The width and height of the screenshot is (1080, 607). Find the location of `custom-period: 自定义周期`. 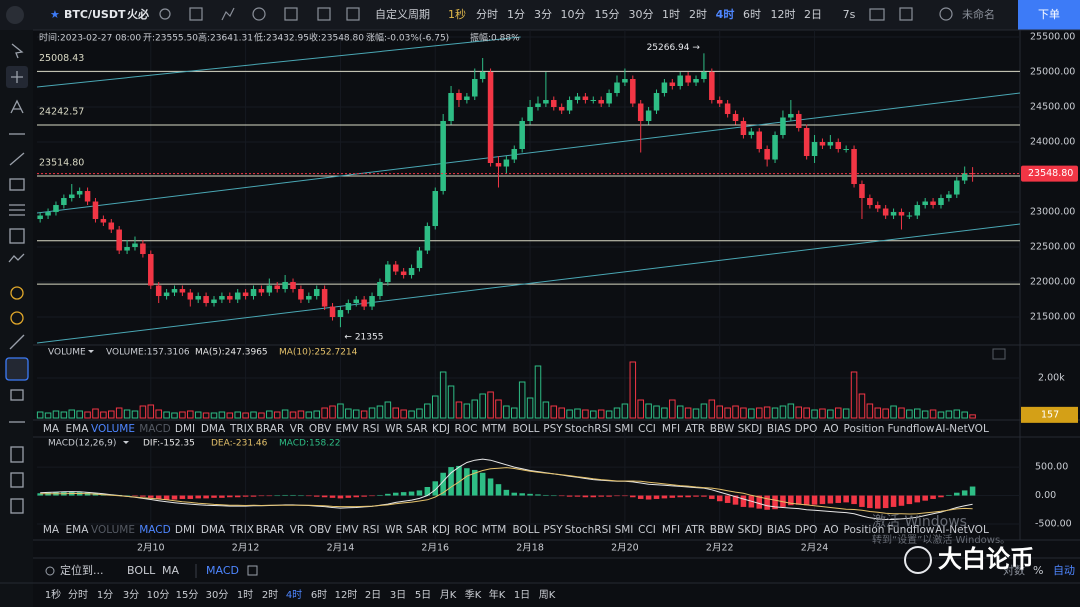

custom-period: 自定义周期 is located at coordinates (402, 14).